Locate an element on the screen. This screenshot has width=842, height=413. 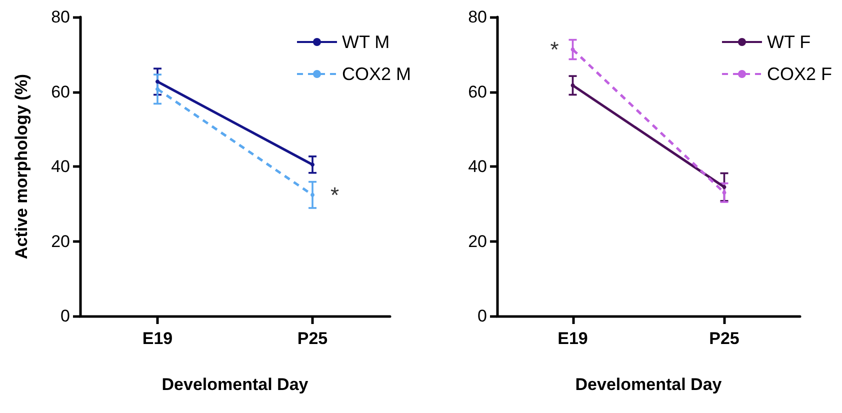
legend-label: WT F is located at coordinates (788, 42).